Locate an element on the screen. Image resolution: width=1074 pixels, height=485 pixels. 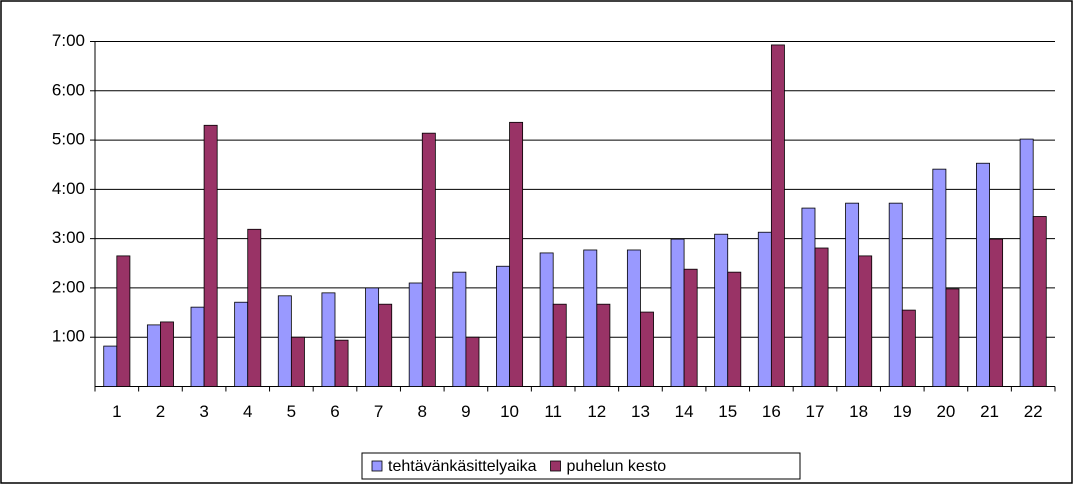
x-tick-label: 10 is located at coordinates (509, 411).